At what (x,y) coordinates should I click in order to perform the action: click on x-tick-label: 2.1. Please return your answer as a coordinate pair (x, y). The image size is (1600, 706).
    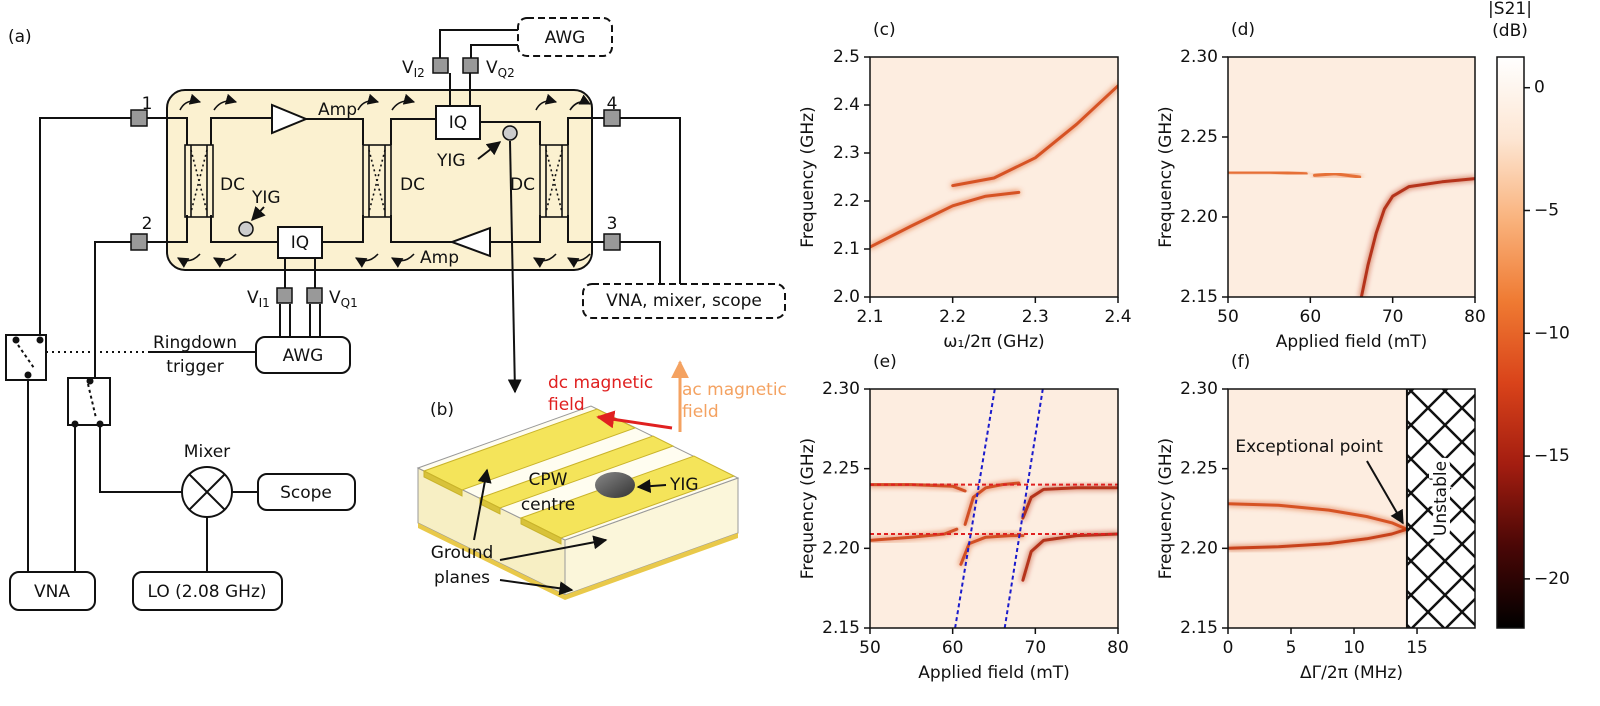
    Looking at the image, I should click on (869, 317).